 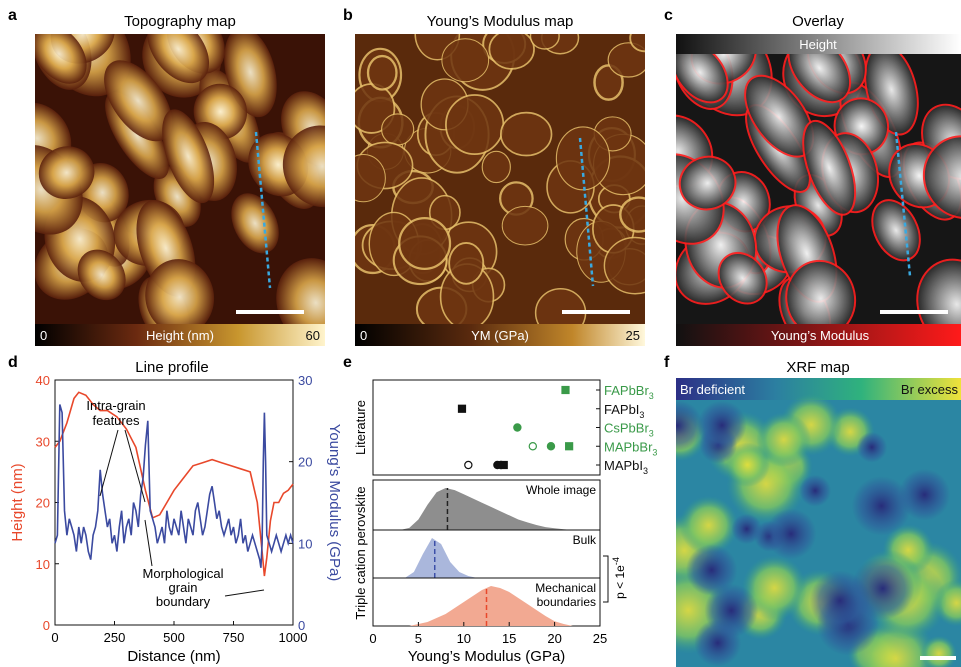 What do you see at coordinates (183, 601) in the screenshot?
I see `annotation-boundary-line3: boundary` at bounding box center [183, 601].